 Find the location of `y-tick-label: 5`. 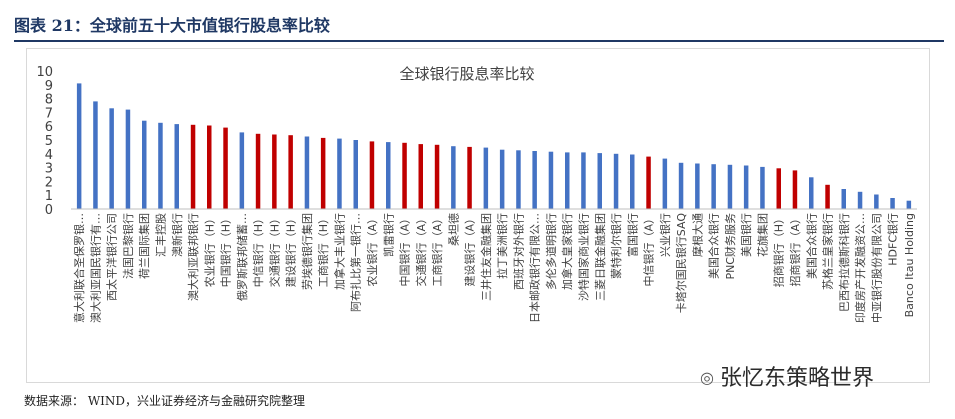

y-tick-label: 5 is located at coordinates (49, 141).